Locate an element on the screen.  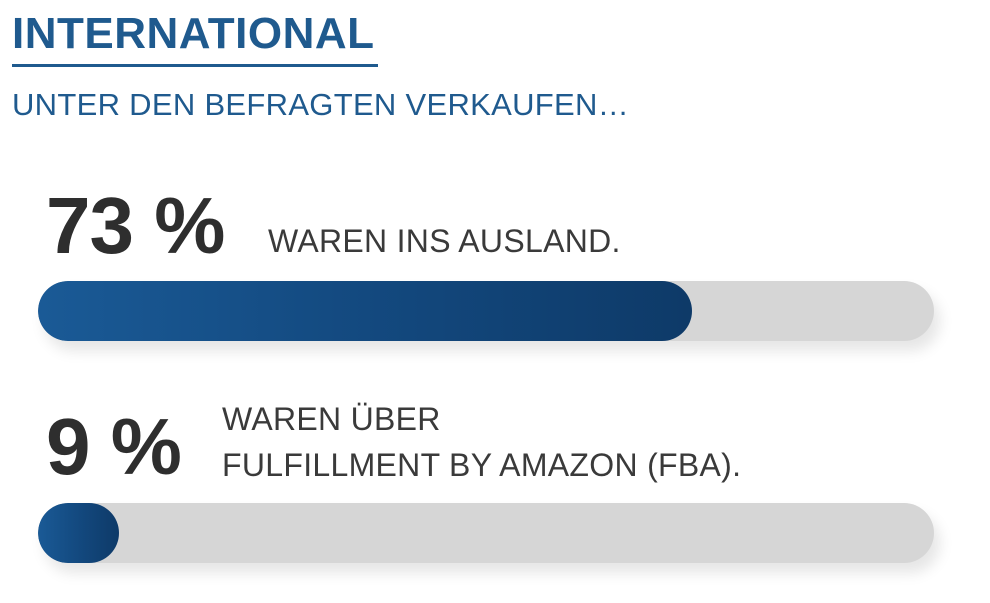
stat-description-line1: WAREN ÜBER is located at coordinates (331, 419).